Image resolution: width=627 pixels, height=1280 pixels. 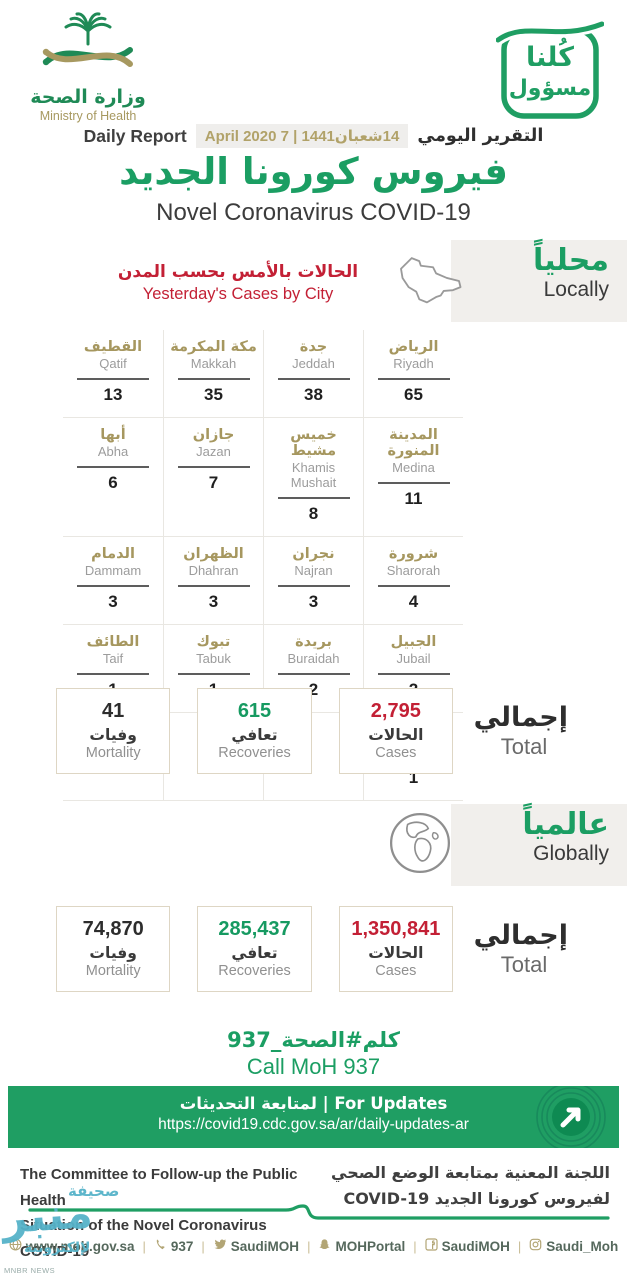 What do you see at coordinates (265, 1246) in the screenshot?
I see `twitter-label: SaudiMOH` at bounding box center [265, 1246].